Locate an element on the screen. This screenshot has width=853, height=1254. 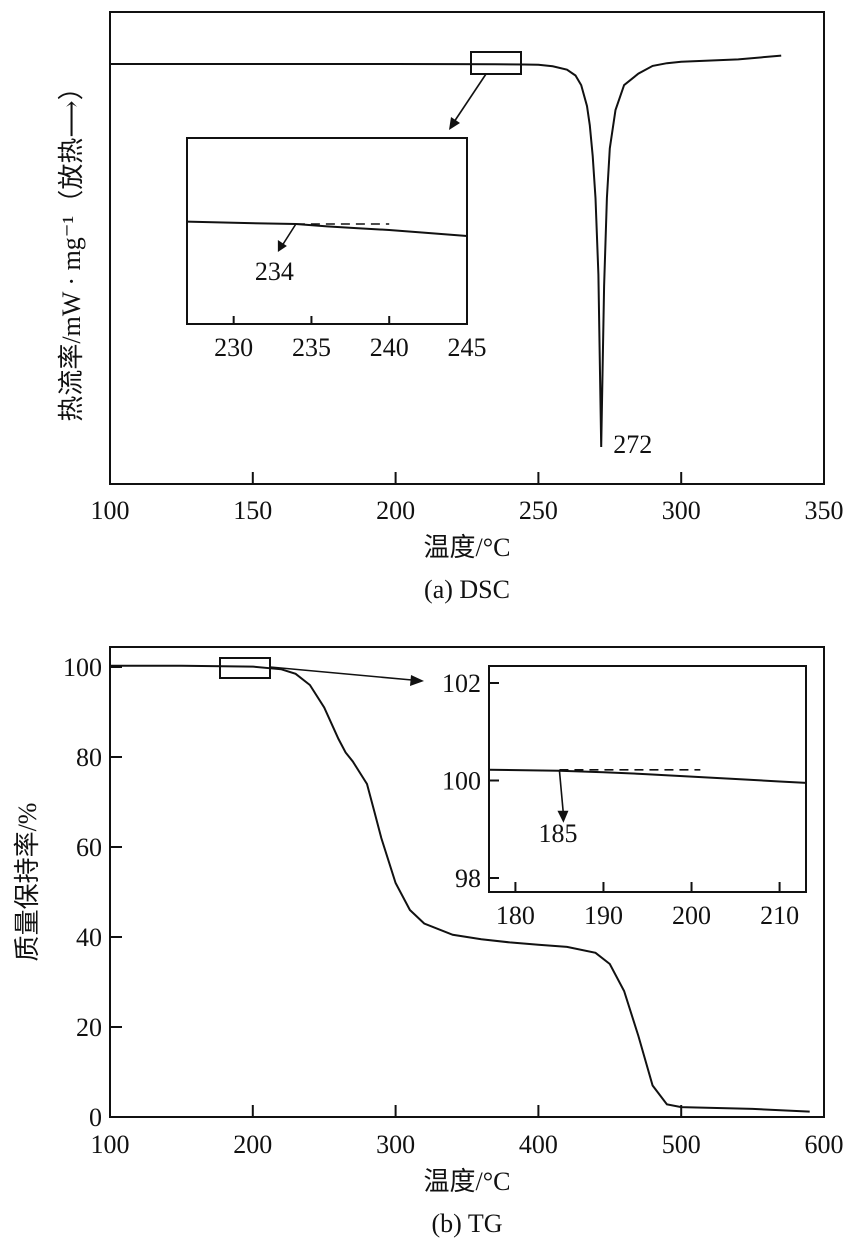
tg-caption: (b) TG is located at coordinates (466, 1223).